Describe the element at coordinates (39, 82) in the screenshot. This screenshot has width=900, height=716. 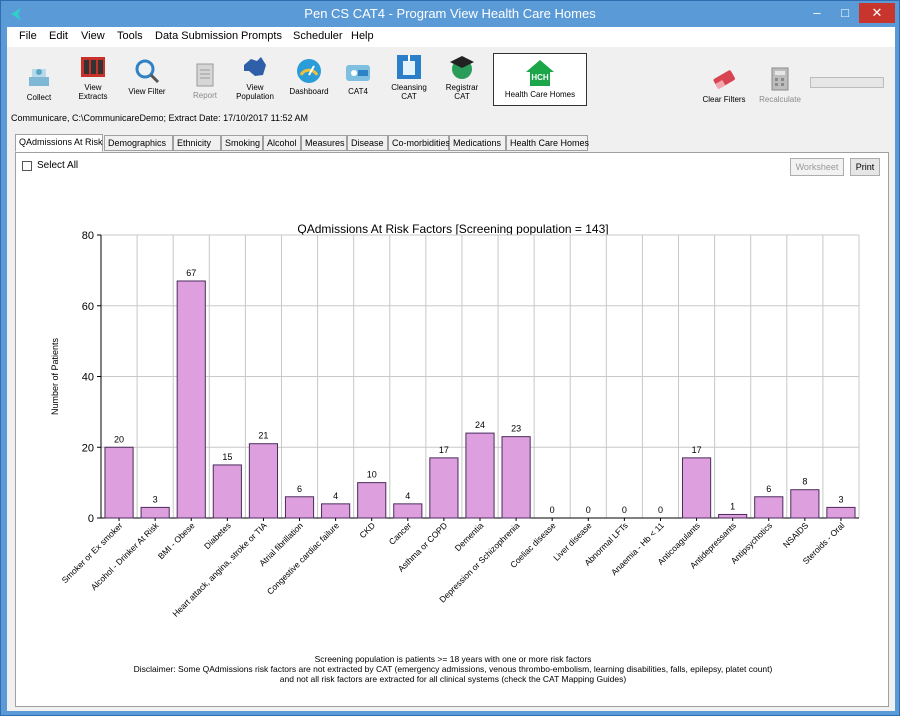
I see `collect-button: Collect` at that location.